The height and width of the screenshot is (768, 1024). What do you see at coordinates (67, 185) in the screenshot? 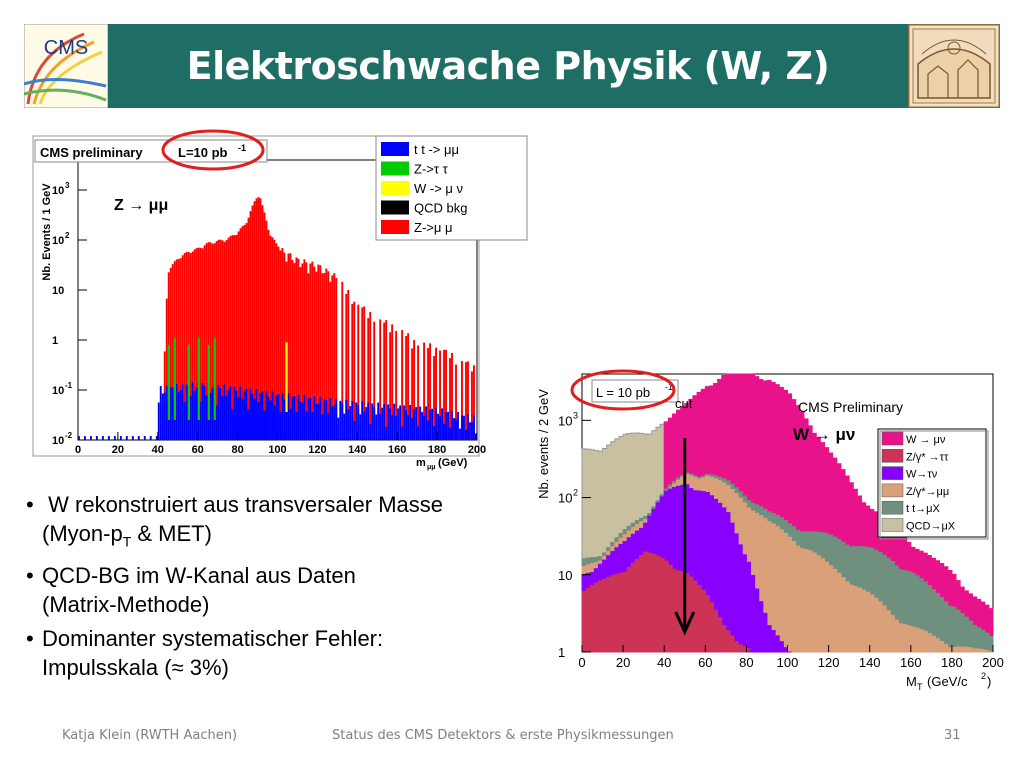
I see `z-y-tick-exp: 3` at bounding box center [67, 185].